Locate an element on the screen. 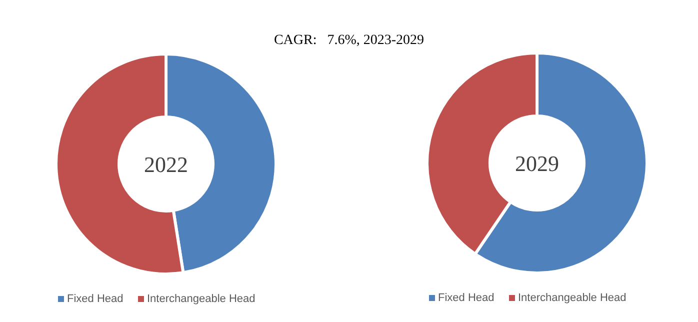 Image resolution: width=698 pixels, height=322 pixels. text: 2029 is located at coordinates (537, 163).